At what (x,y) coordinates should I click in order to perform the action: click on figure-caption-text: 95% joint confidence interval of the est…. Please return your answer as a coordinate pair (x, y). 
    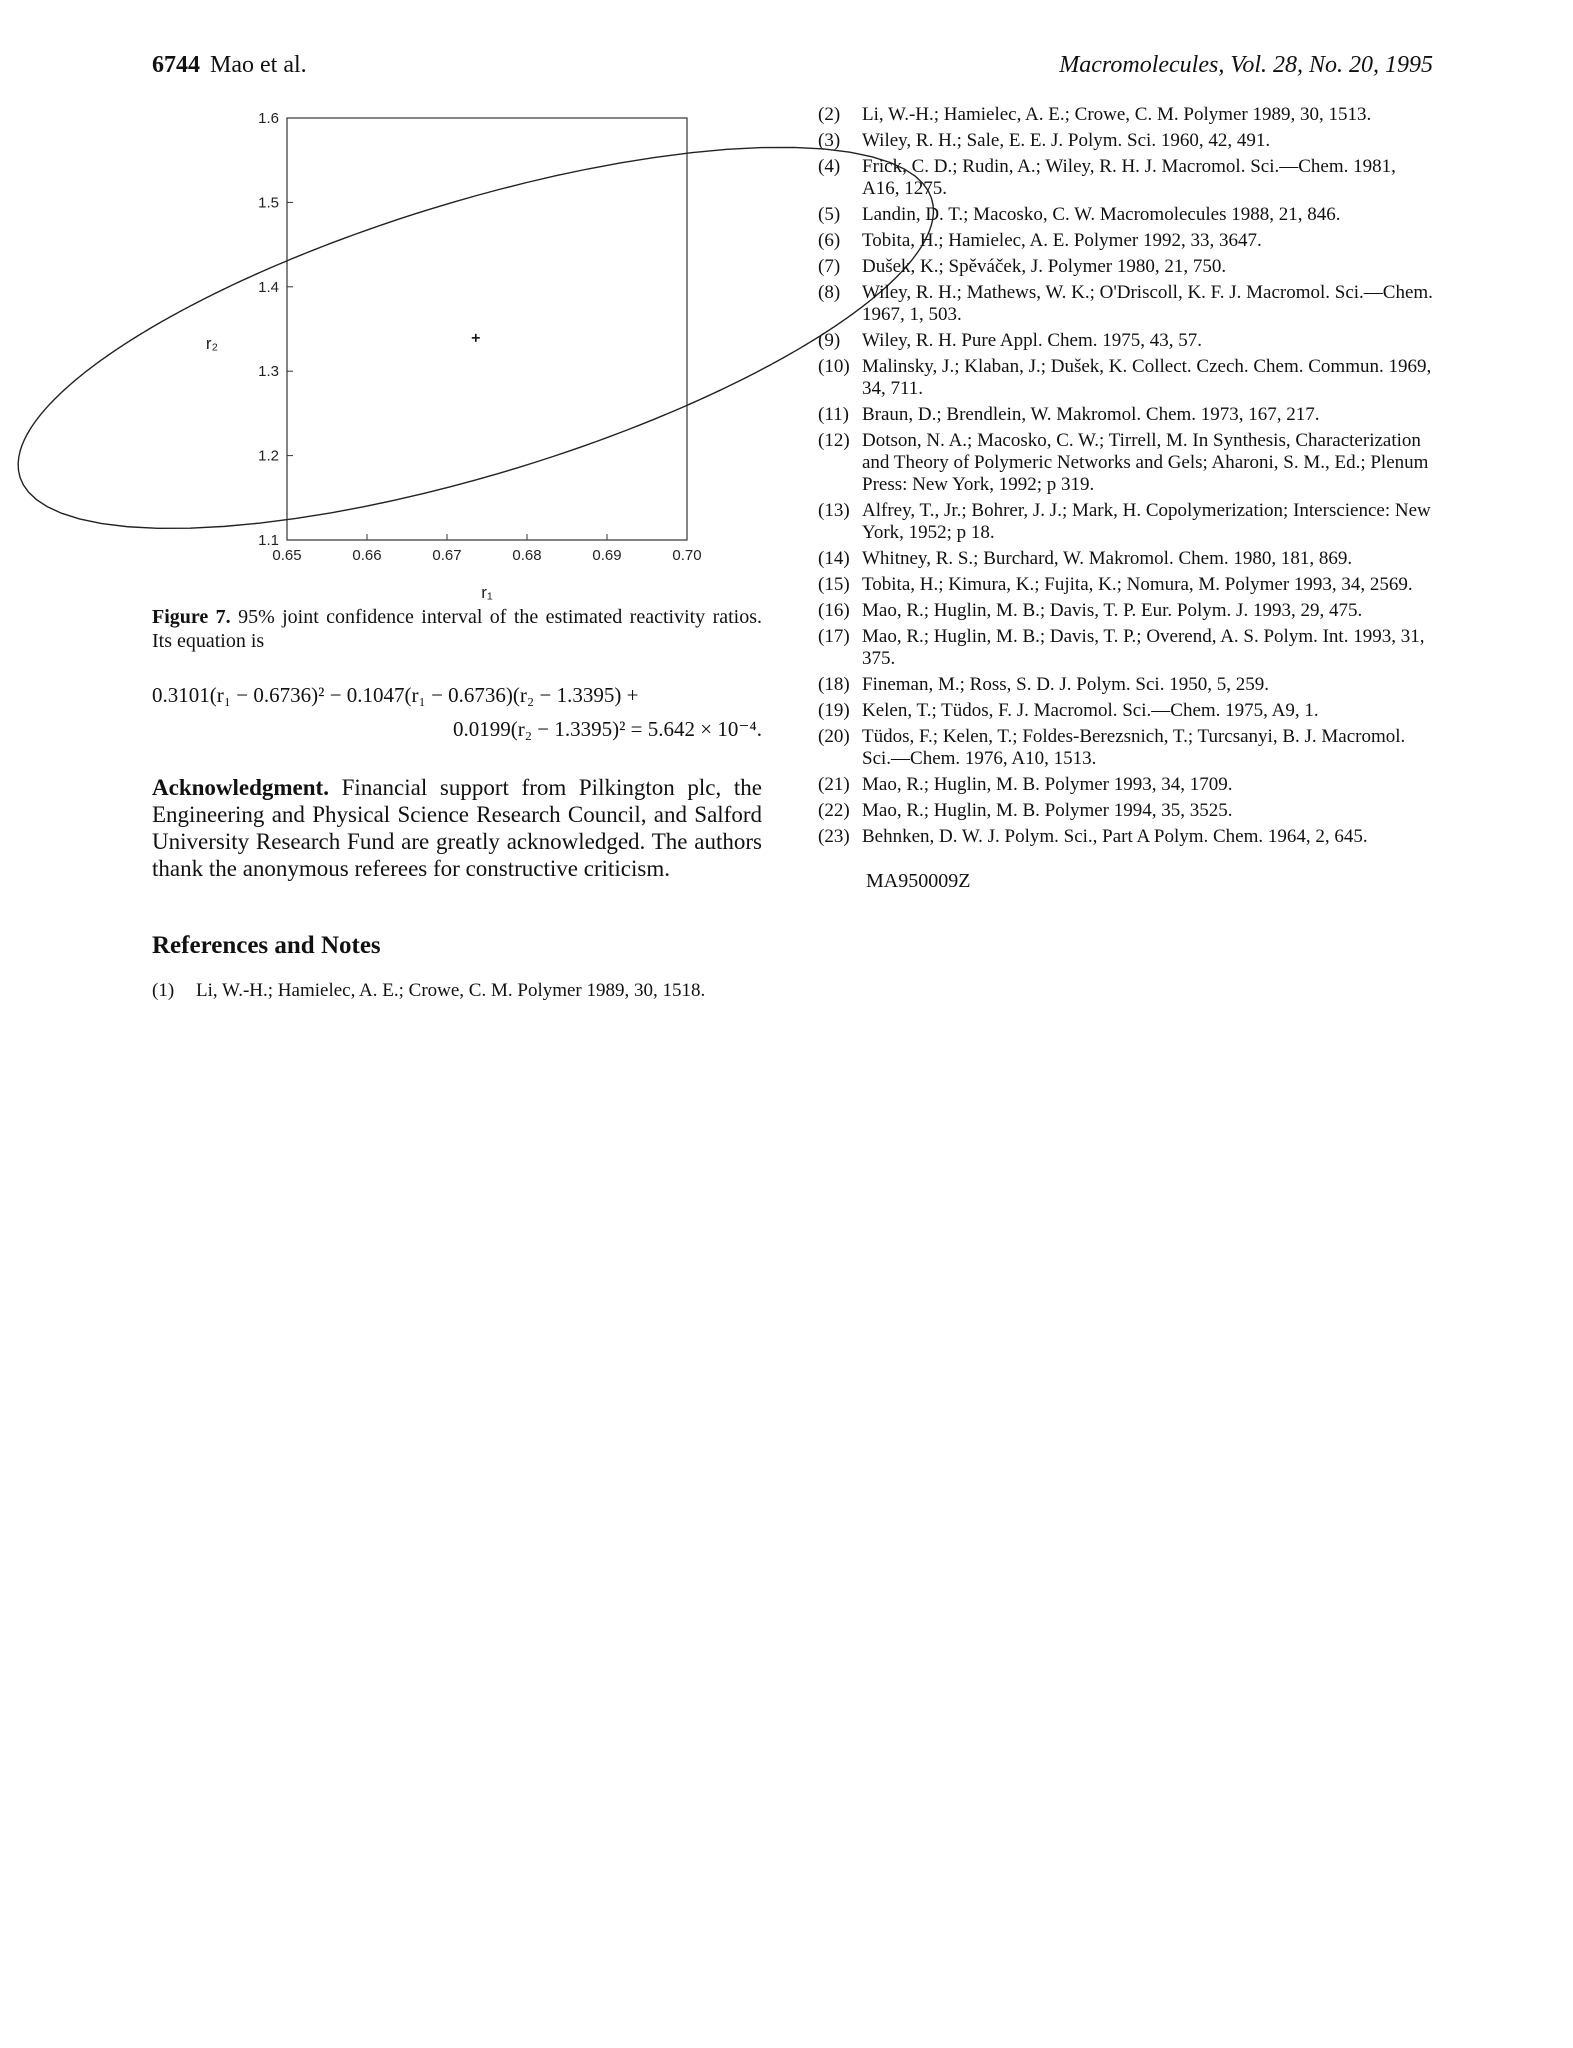
    Looking at the image, I should click on (457, 629).